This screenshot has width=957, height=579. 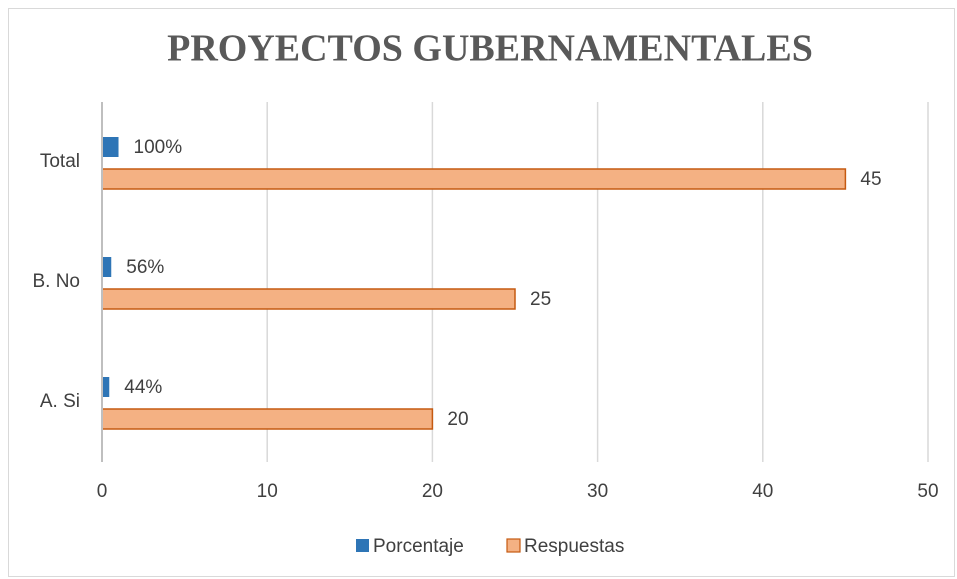 What do you see at coordinates (762, 491) in the screenshot?
I see `x-tick-label: 40` at bounding box center [762, 491].